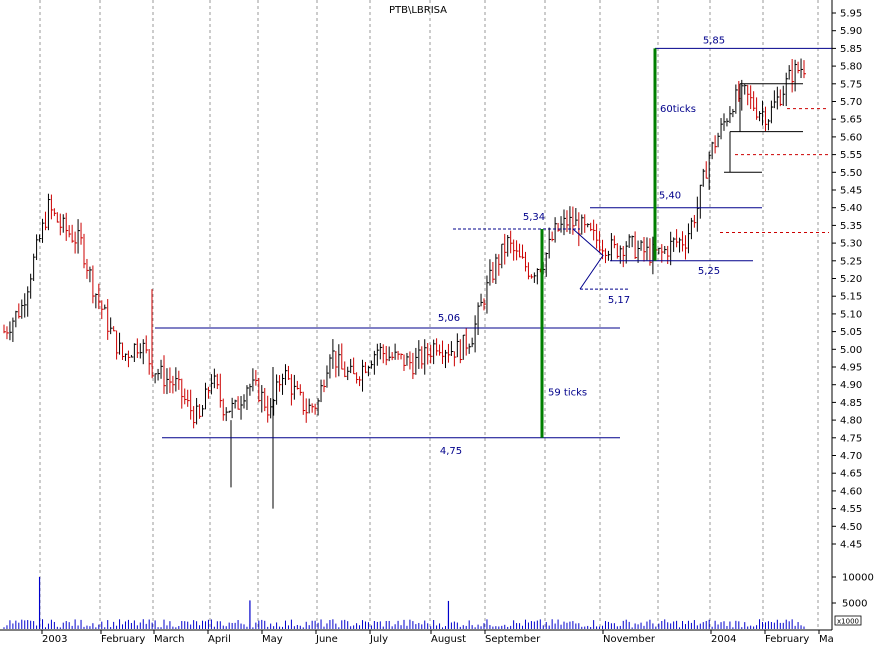 Image resolution: width=878 pixels, height=645 pixels. Describe the element at coordinates (619, 300) in the screenshot. I see `level-label: 5,17` at that location.